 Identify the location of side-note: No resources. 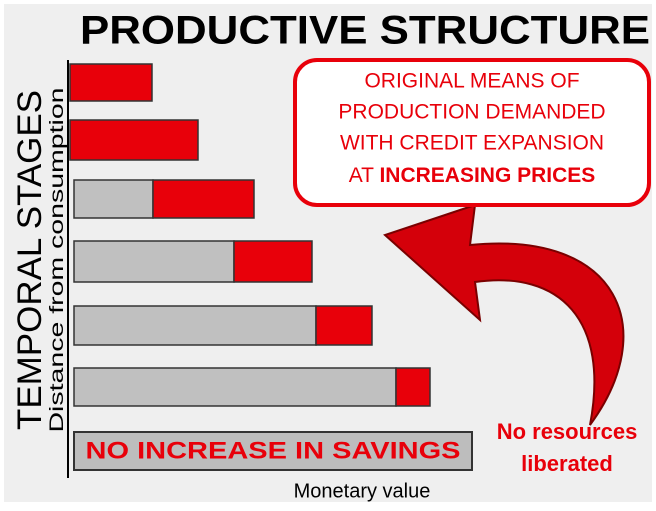
(567, 431).